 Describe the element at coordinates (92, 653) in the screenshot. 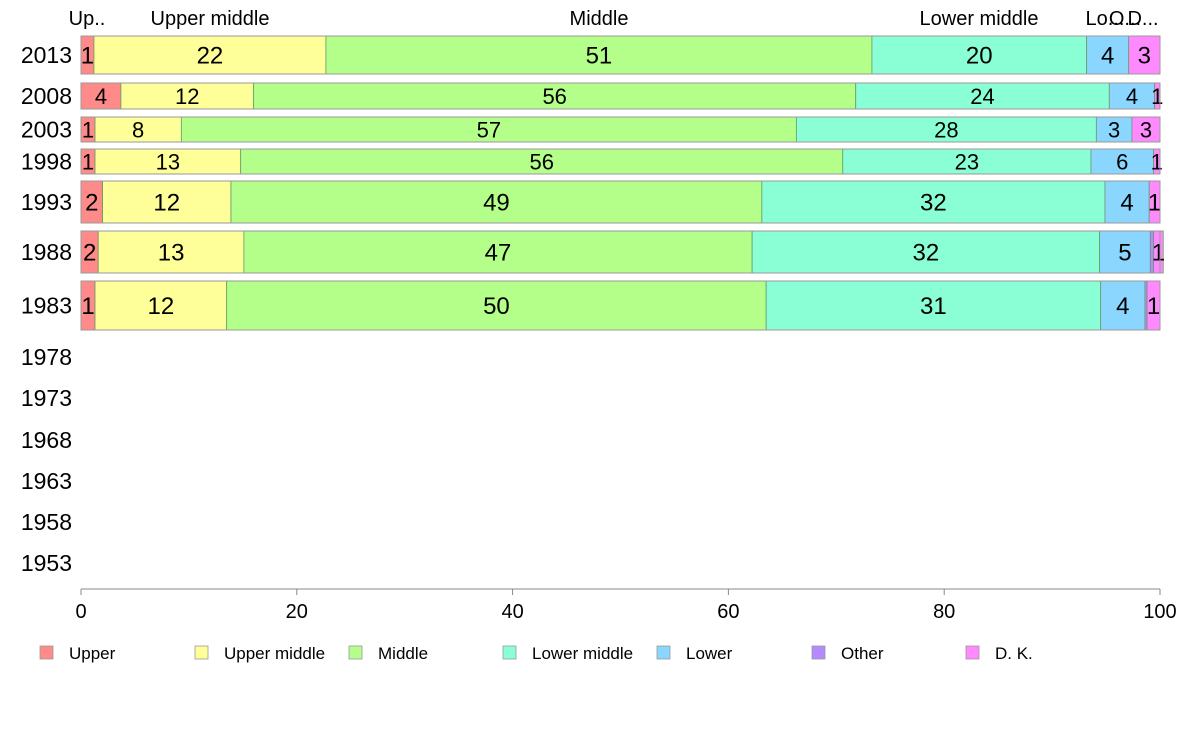

I see `legend-label: Upper` at that location.